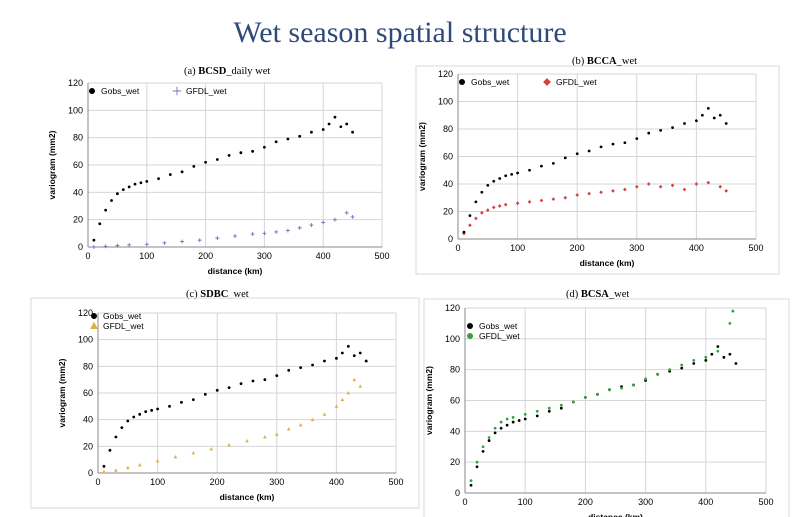 The height and width of the screenshot is (517, 800). What do you see at coordinates (191, 71) in the screenshot?
I see `caption-prefix: (a)` at bounding box center [191, 71].